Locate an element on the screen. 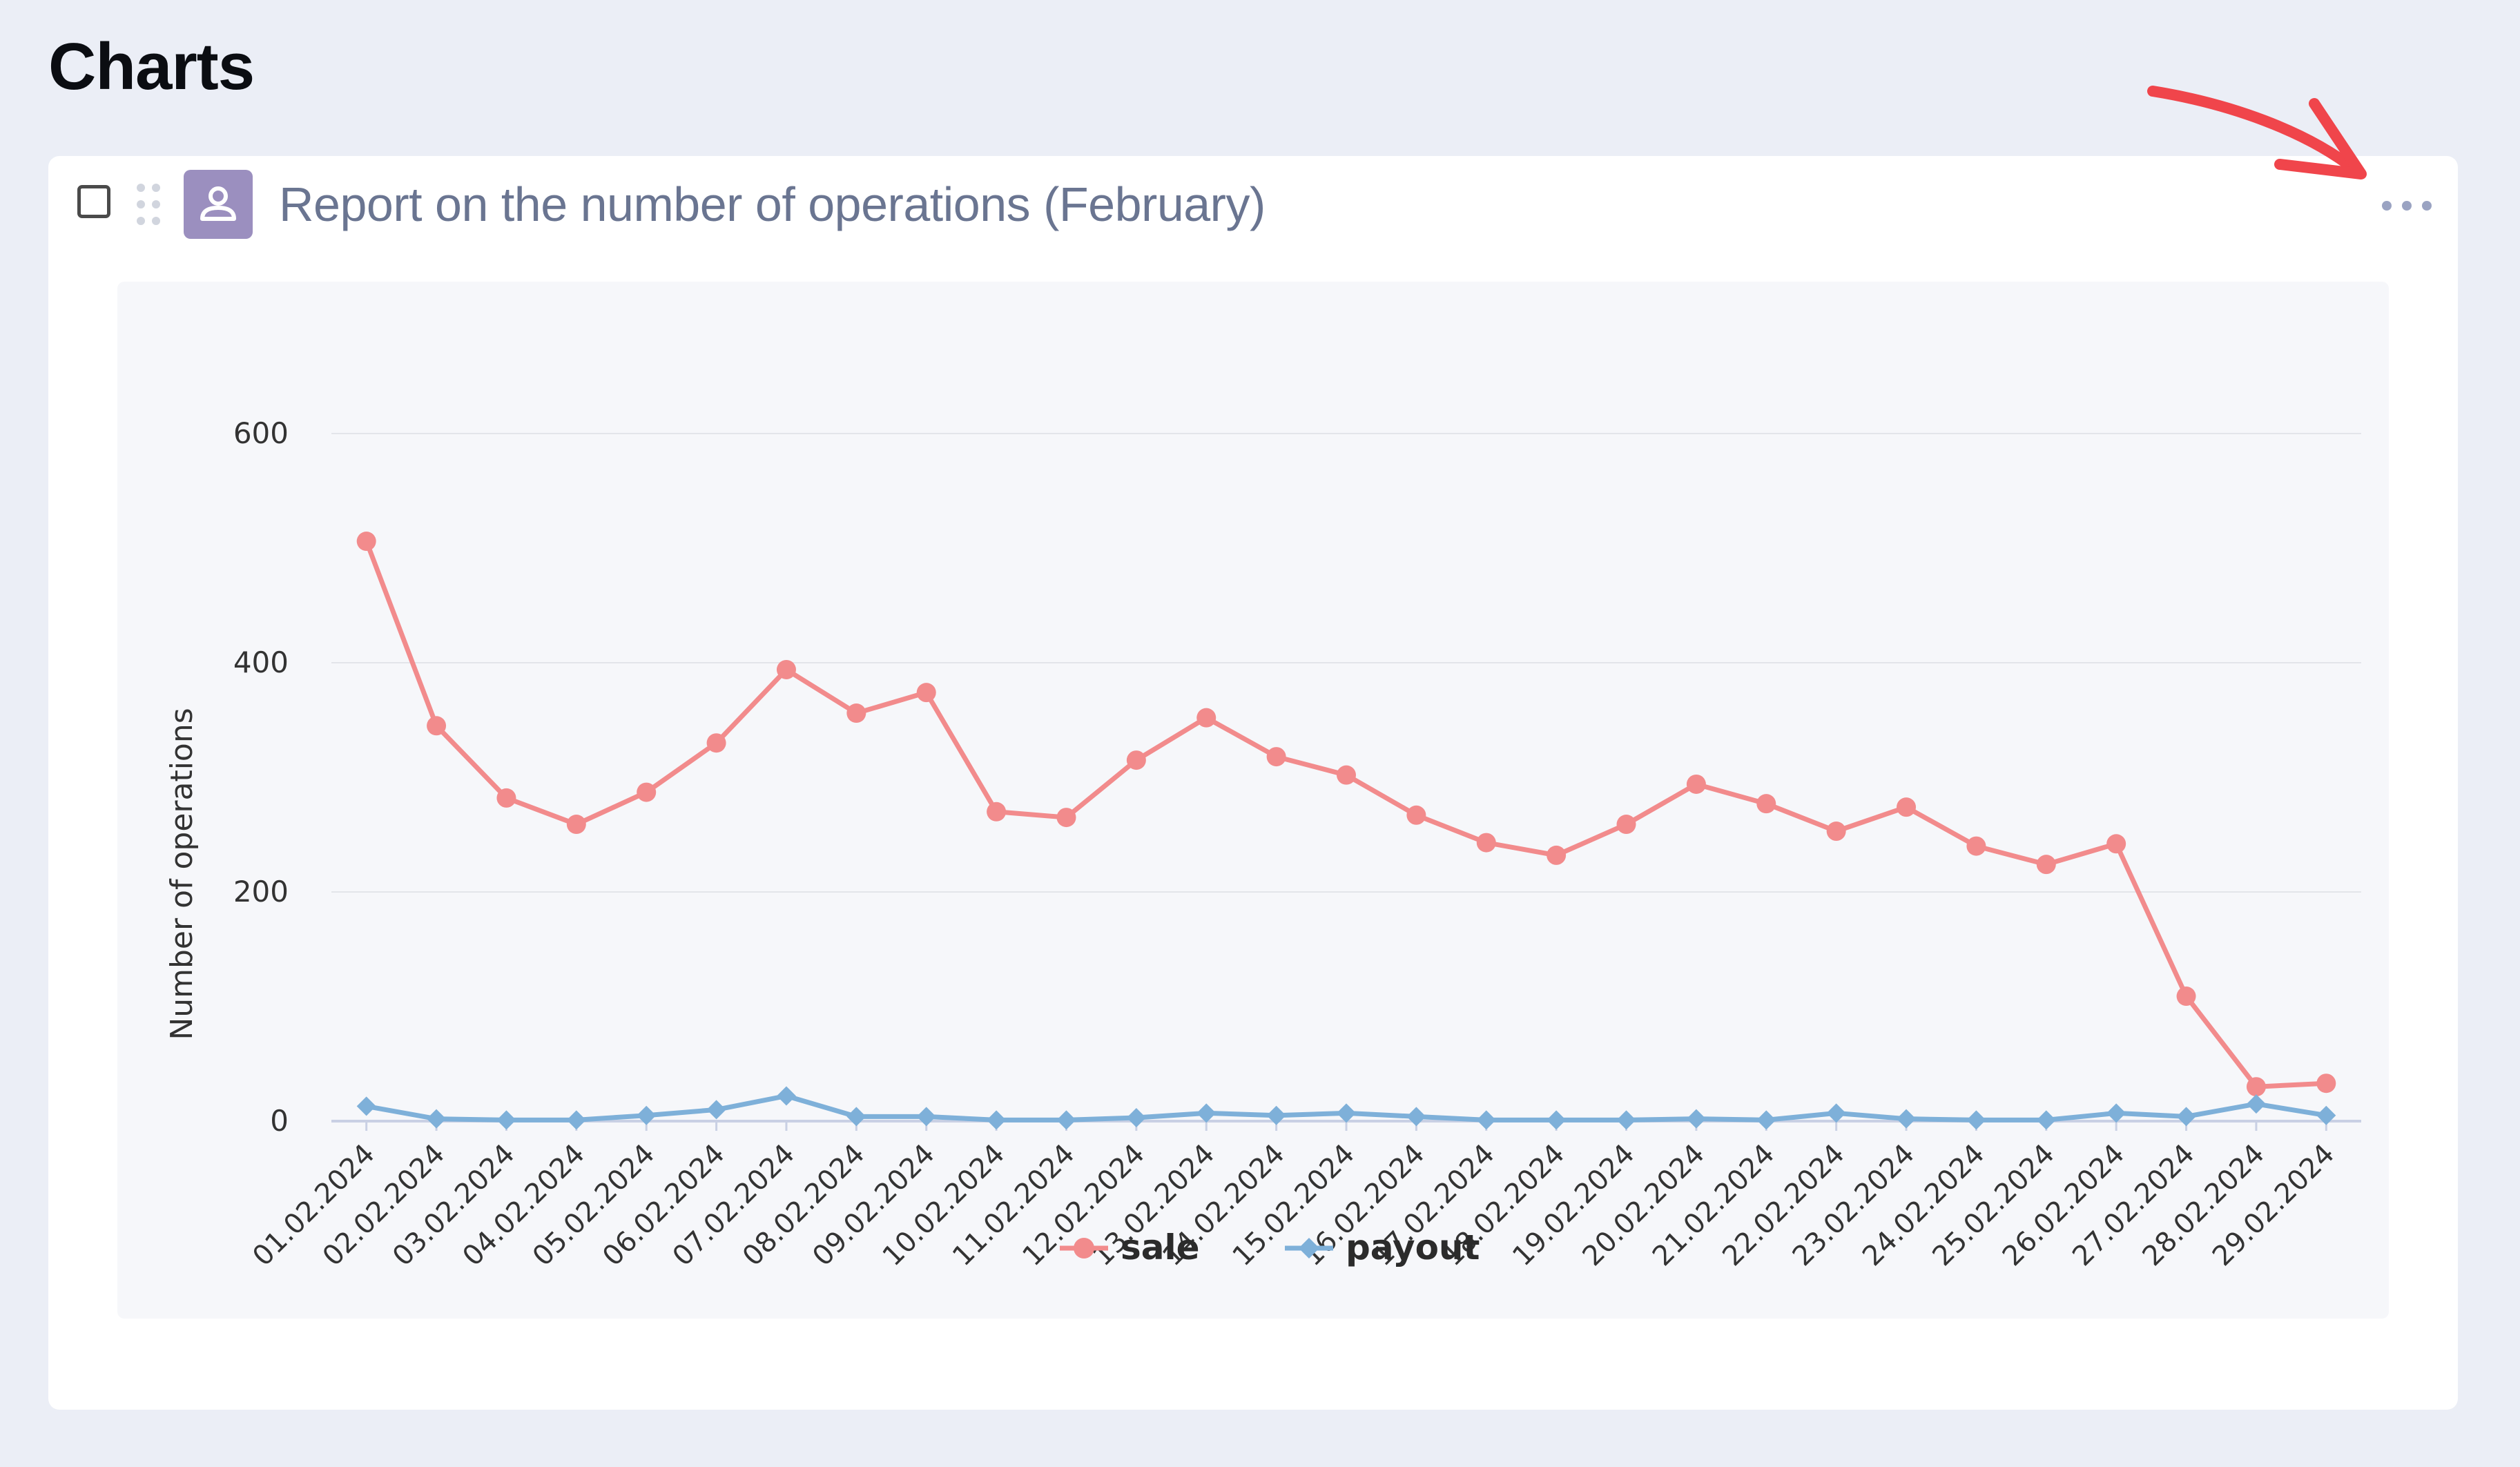 This screenshot has height=1467, width=2520. page-title: Charts is located at coordinates (151, 67).